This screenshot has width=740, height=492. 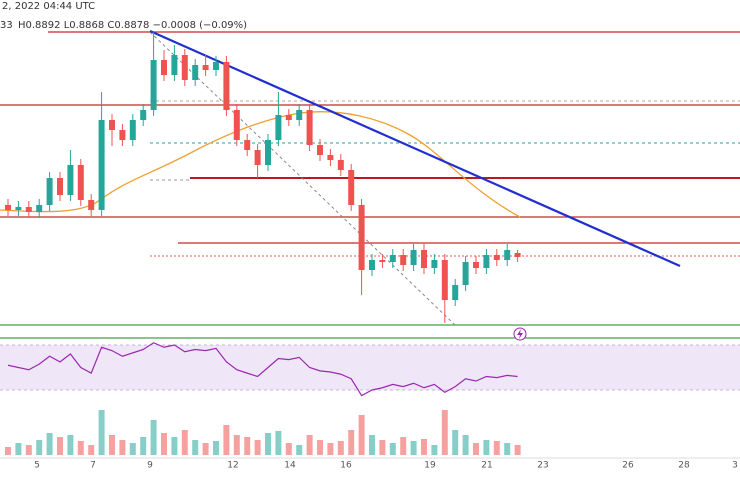 What do you see at coordinates (430, 466) in the screenshot?
I see `x-tick-label: 19` at bounding box center [430, 466].